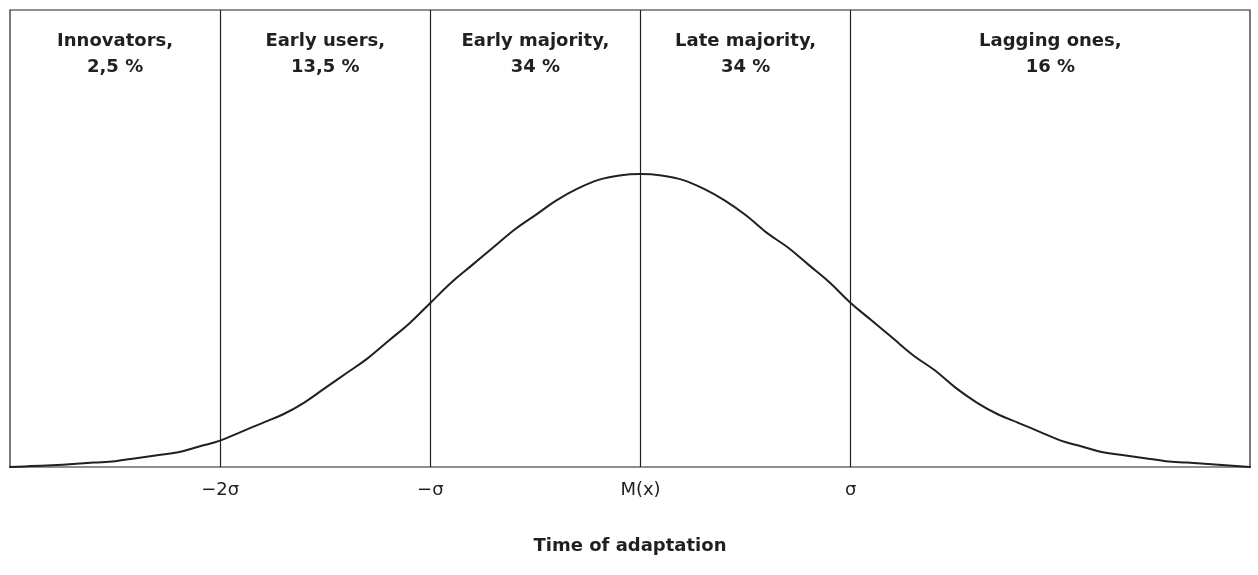  Describe the element at coordinates (640, 488) in the screenshot. I see `x-tick-label: M(x)` at that location.